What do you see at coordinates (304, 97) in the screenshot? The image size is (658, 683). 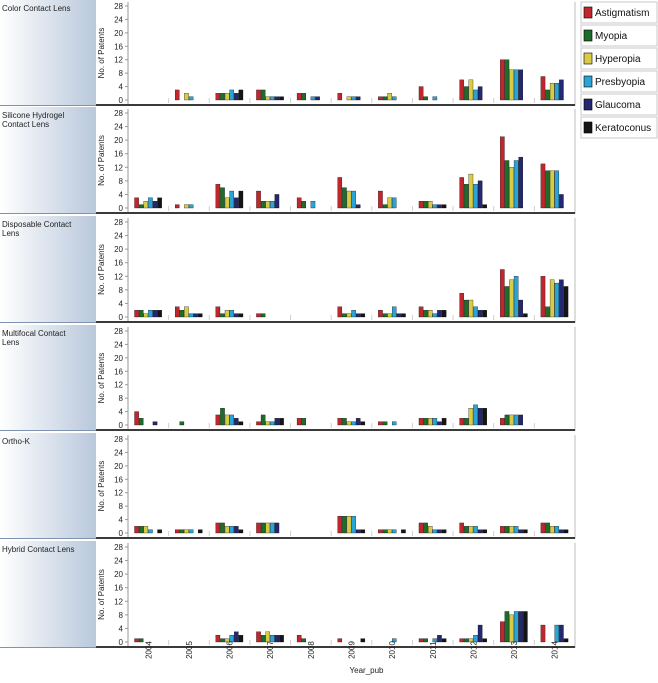 I see `bar-myopia-2008` at bounding box center [304, 97].